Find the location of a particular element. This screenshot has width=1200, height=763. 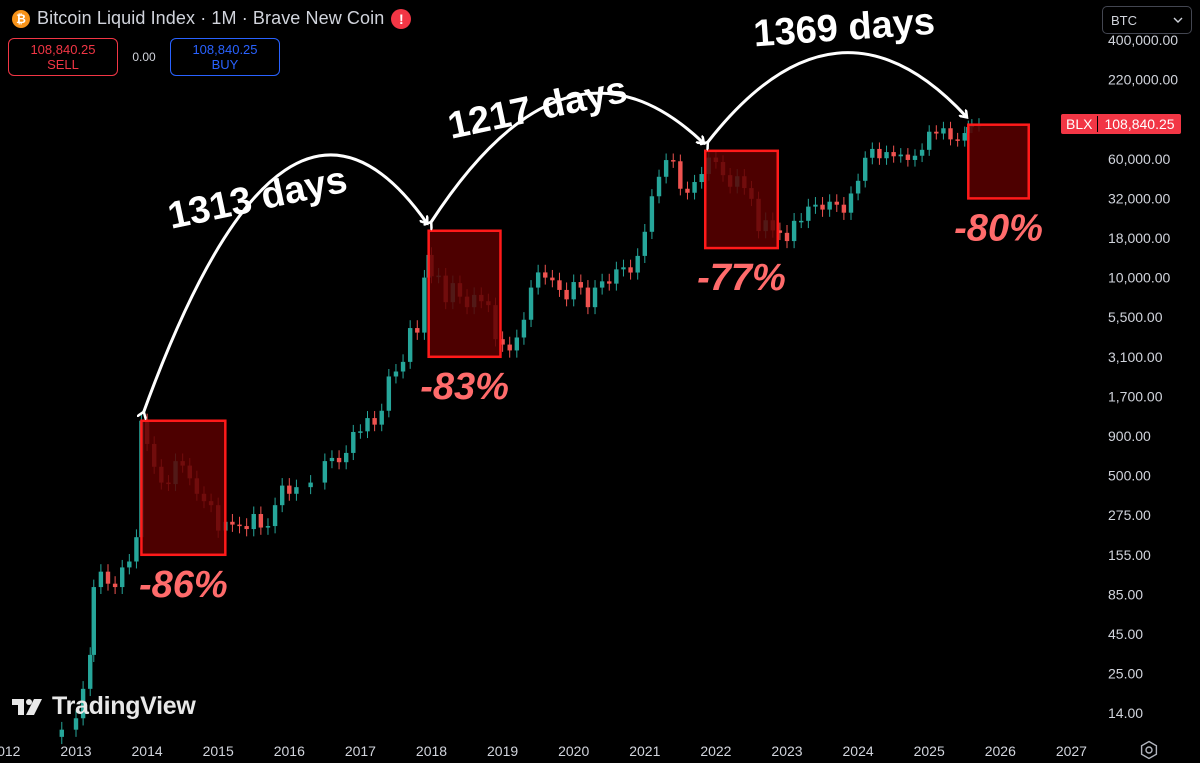

last-price-tag: BLX 108,840.25 is located at coordinates (1121, 124).